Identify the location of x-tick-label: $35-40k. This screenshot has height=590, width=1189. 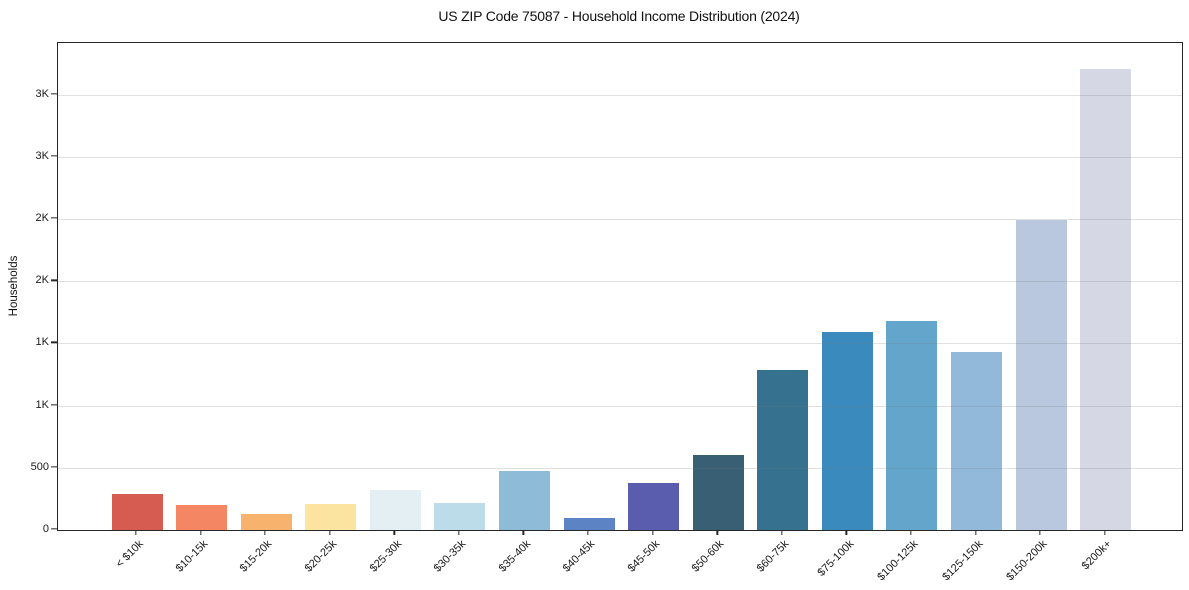
(514, 556).